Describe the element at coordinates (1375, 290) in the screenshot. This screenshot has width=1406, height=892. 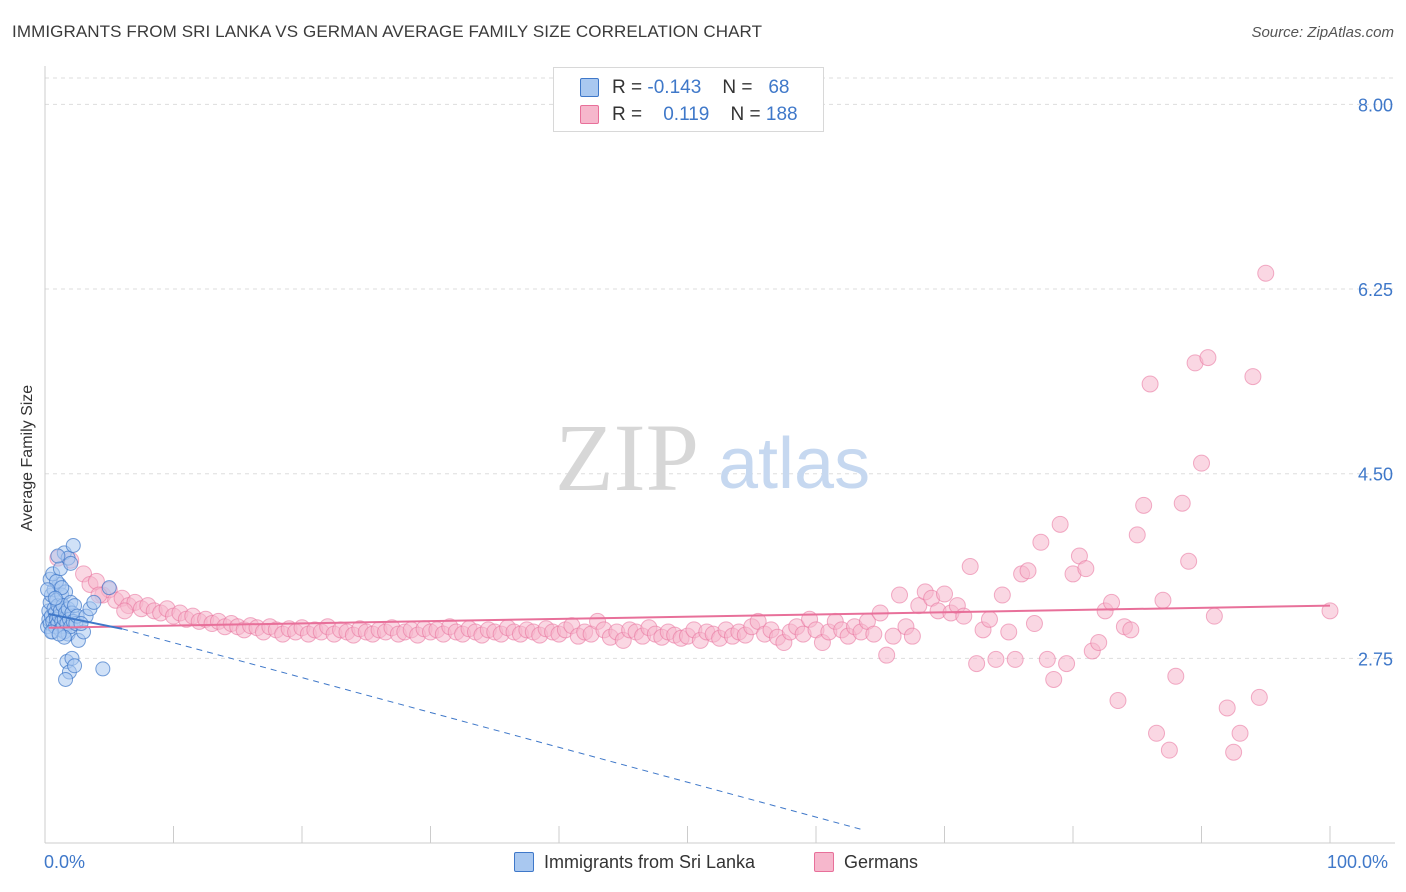
I see `y-tick-label: 6.25` at that location.